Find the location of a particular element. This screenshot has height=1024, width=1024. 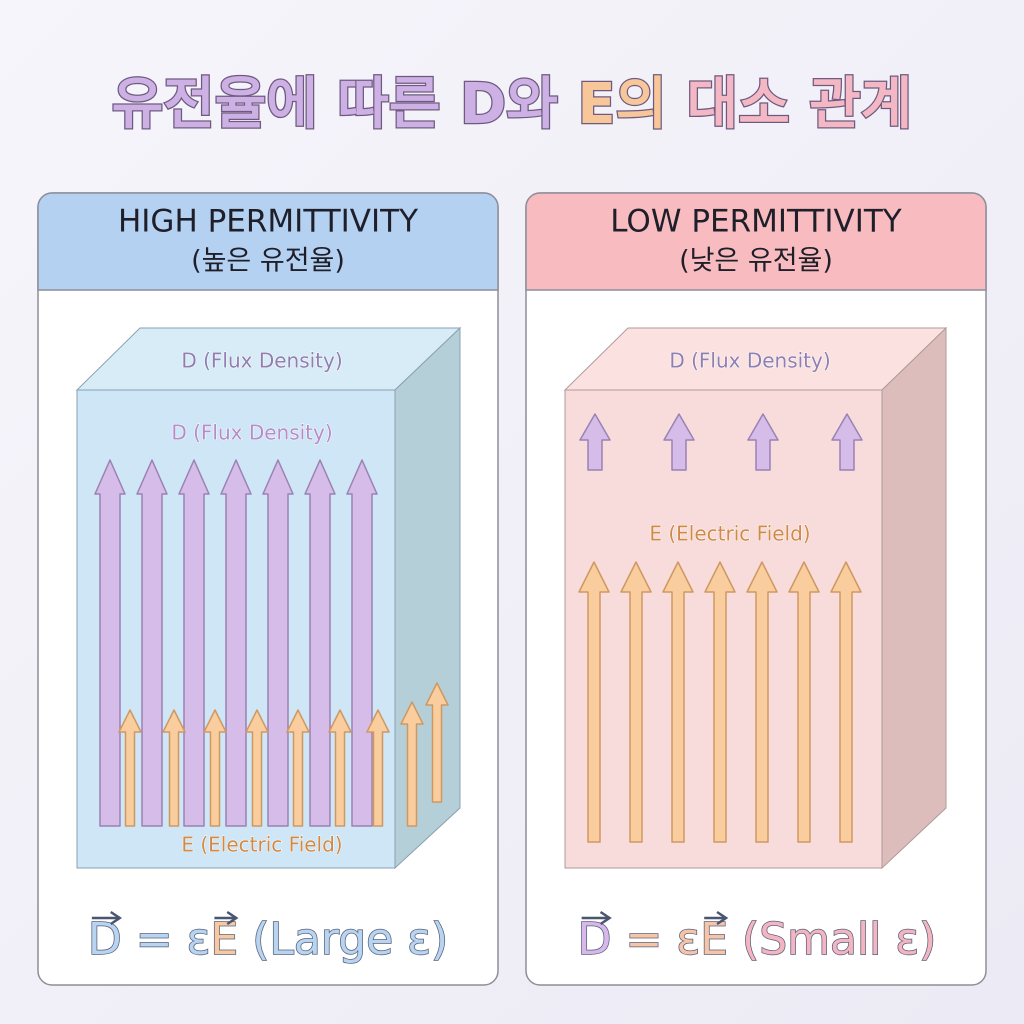

panel-subheading: (높은 유전율) is located at coordinates (268, 261).